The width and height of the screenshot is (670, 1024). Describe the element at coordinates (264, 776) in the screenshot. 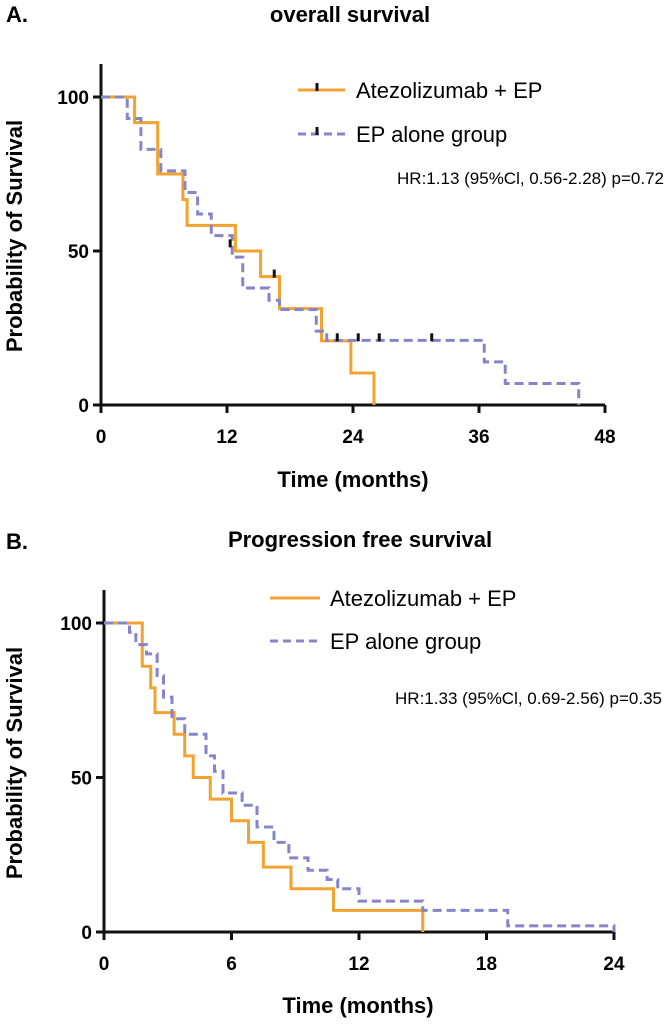

I see `km-curve-atezolizumab-ep` at that location.